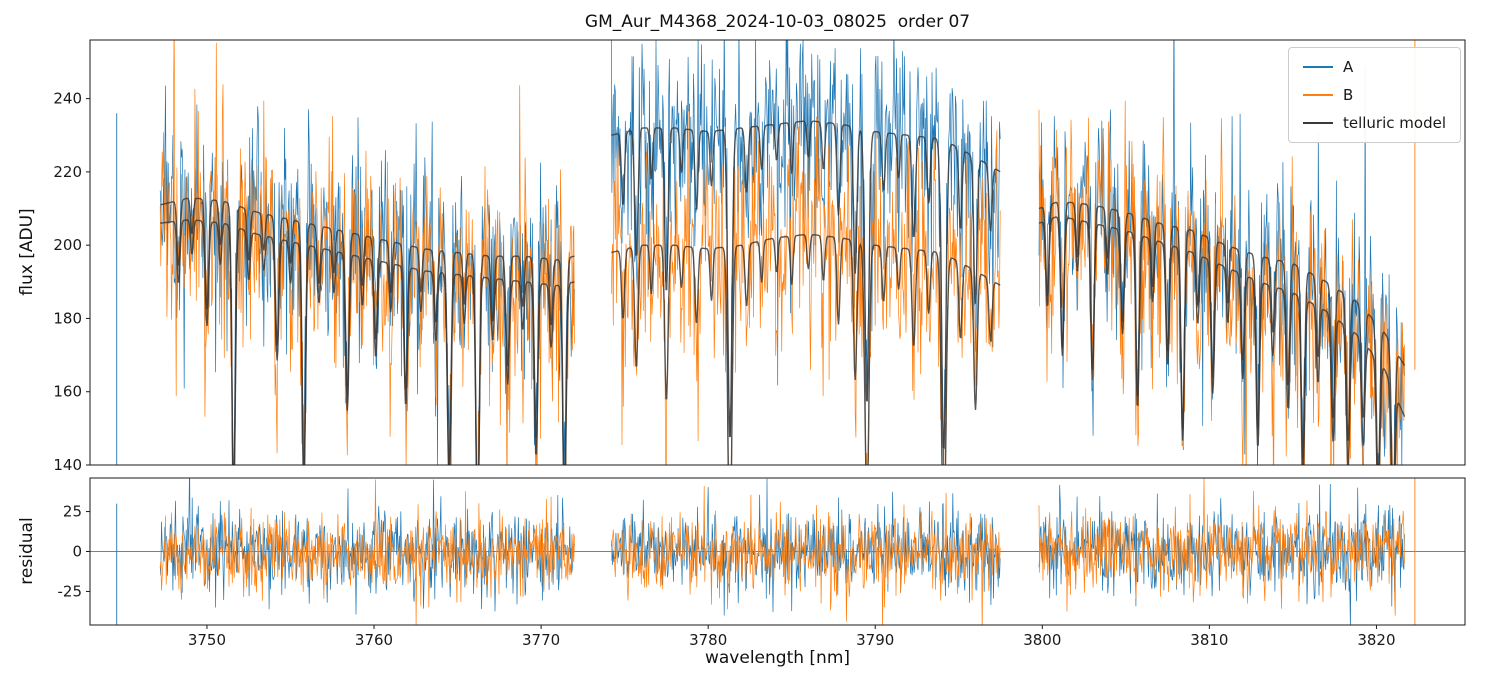  What do you see at coordinates (1209, 640) in the screenshot?
I see `wavelength-xtick-label: 3810` at bounding box center [1209, 640].